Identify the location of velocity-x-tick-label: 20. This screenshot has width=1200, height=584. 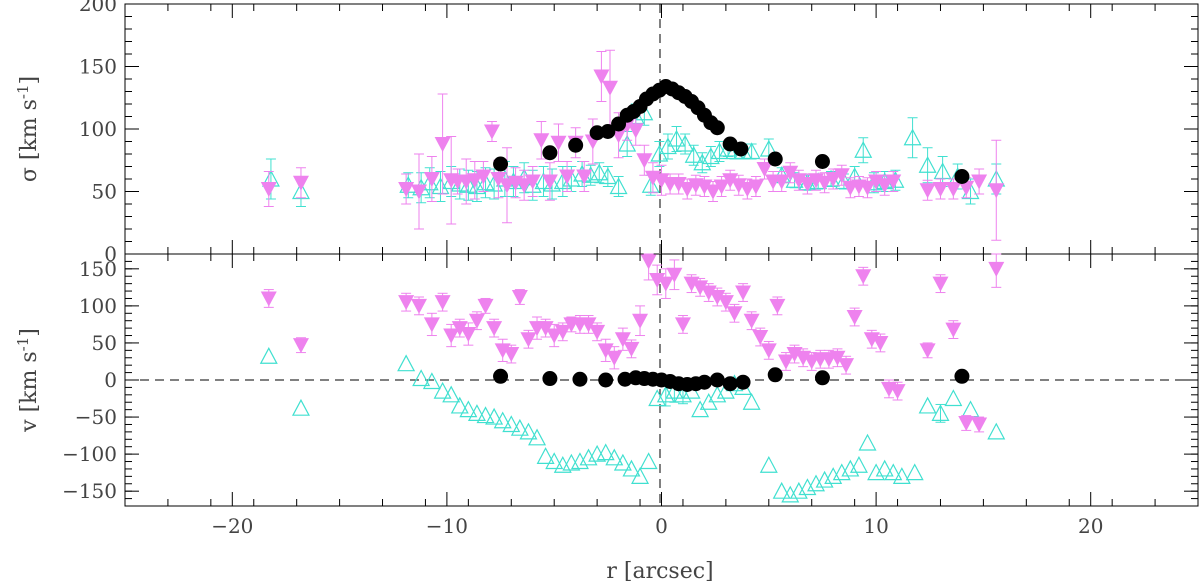
(1090, 526).